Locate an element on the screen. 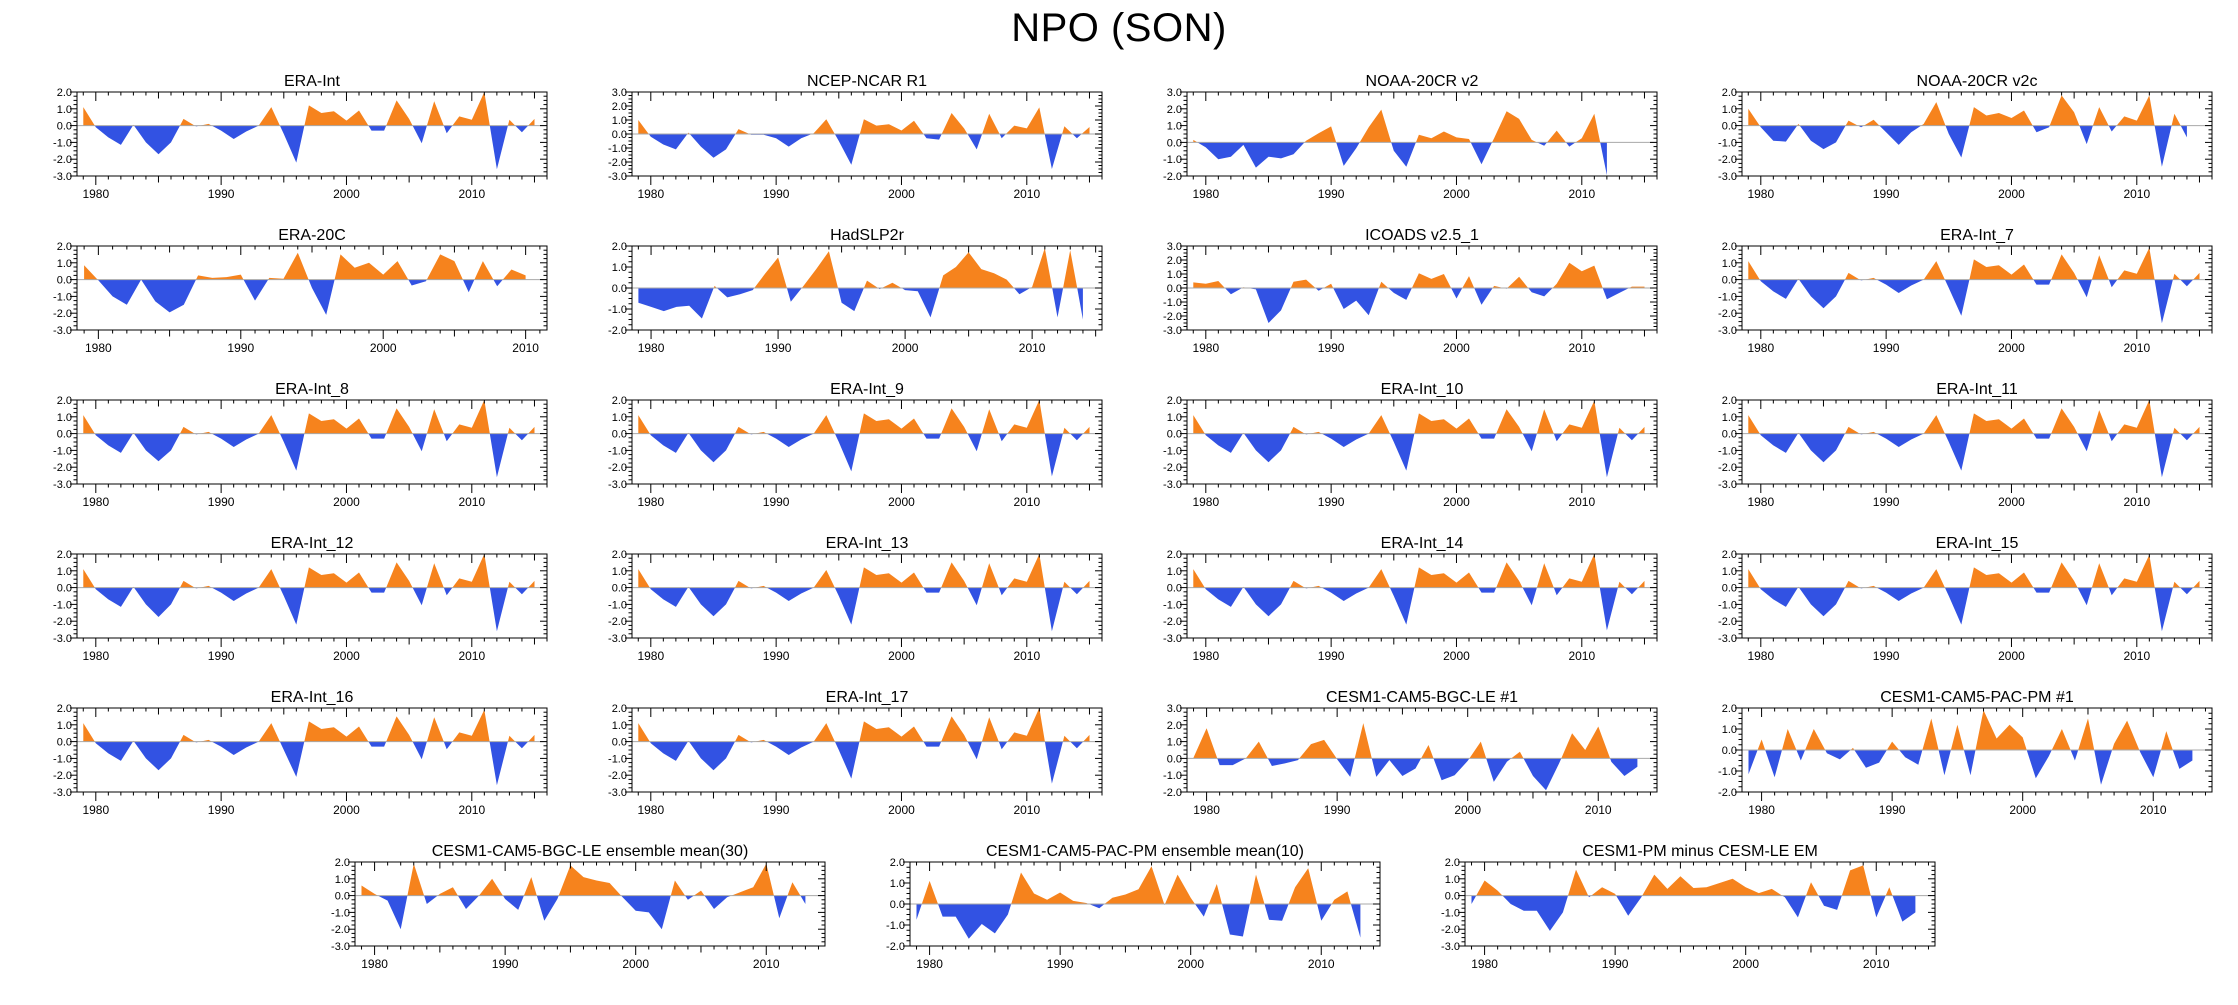  panel-title: ERA-Int_13 is located at coordinates (867, 543).